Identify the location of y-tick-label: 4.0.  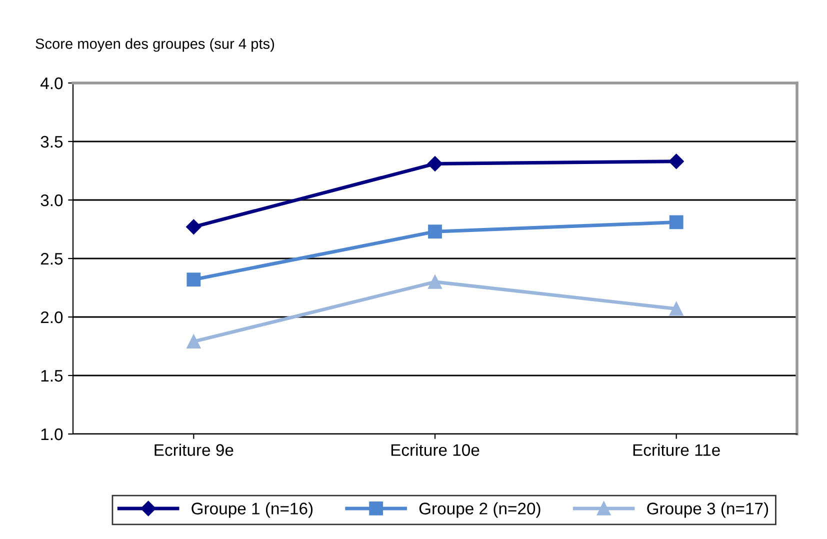
(51, 83).